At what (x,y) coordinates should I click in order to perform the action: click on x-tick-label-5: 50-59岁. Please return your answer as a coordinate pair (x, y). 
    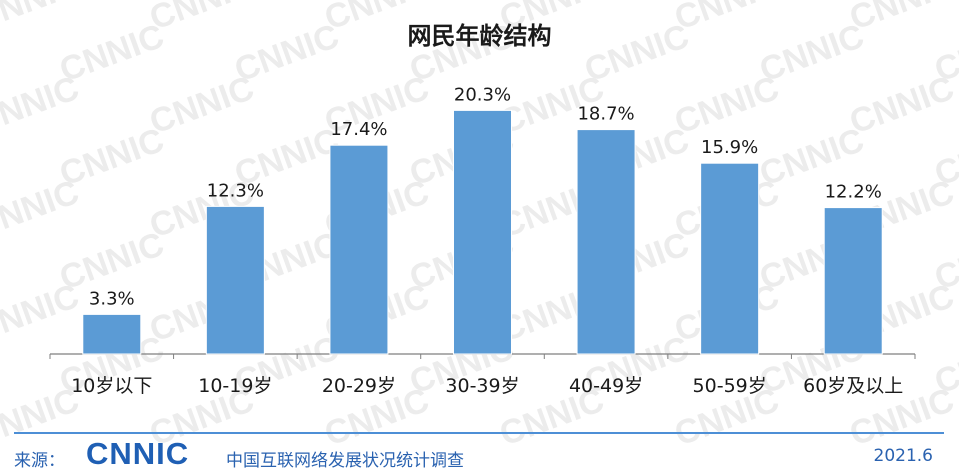
    Looking at the image, I should click on (730, 386).